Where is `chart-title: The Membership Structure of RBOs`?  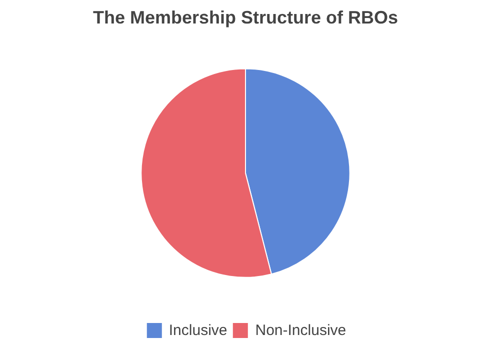 chart-title: The Membership Structure of RBOs is located at coordinates (245, 18).